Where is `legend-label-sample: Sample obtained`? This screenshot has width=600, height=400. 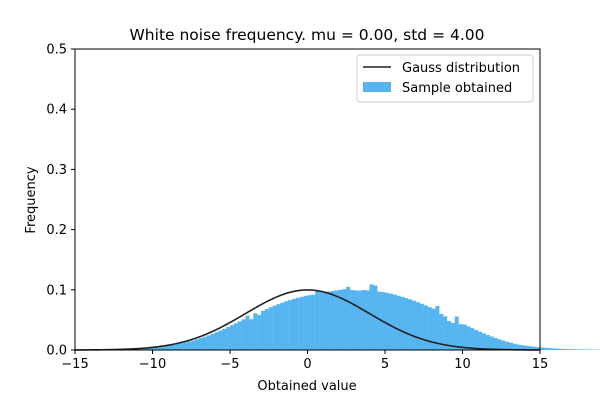 legend-label-sample: Sample obtained is located at coordinates (457, 88).